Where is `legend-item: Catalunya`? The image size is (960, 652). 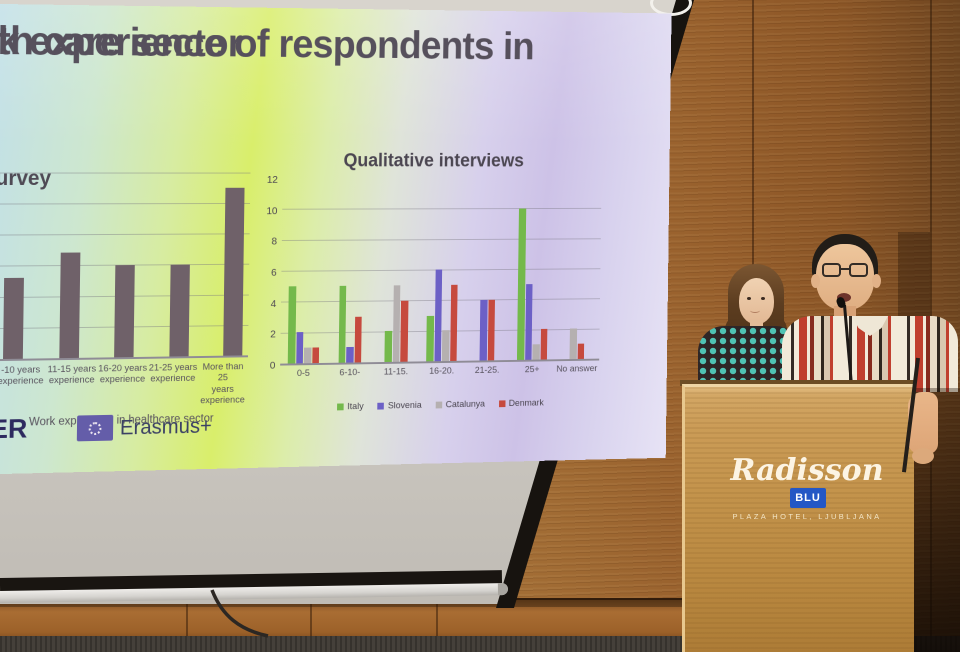 legend-item: Catalunya is located at coordinates (460, 405).